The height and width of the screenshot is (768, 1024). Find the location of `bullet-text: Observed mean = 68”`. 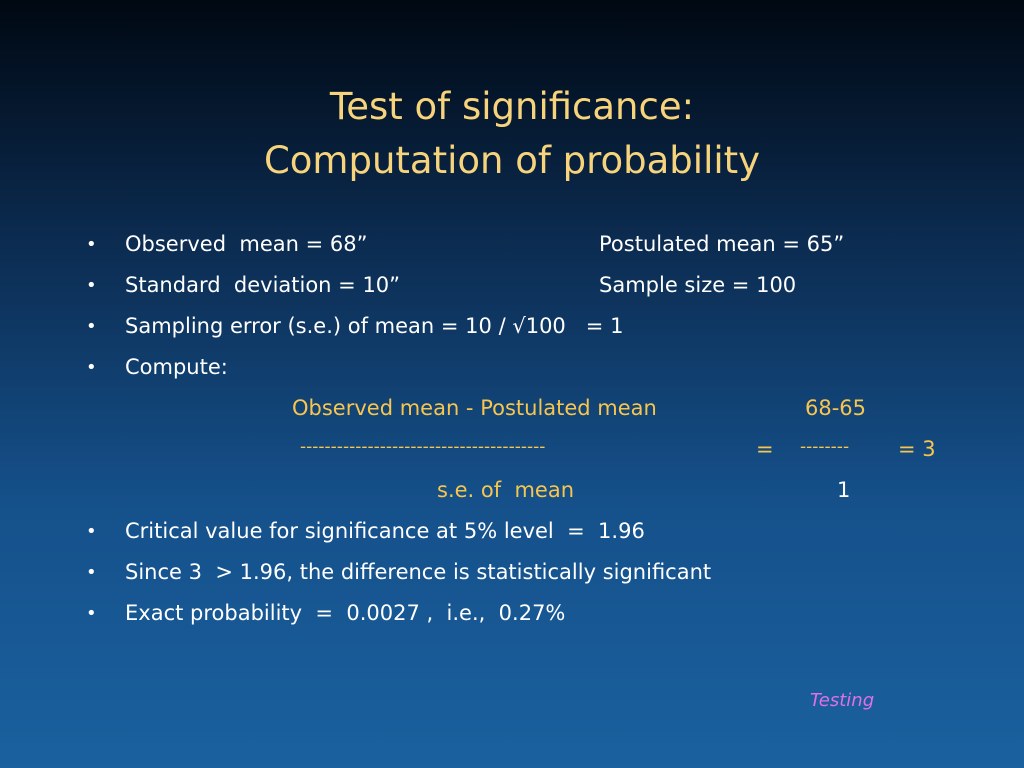

bullet-text: Observed mean = 68” is located at coordinates (246, 244).